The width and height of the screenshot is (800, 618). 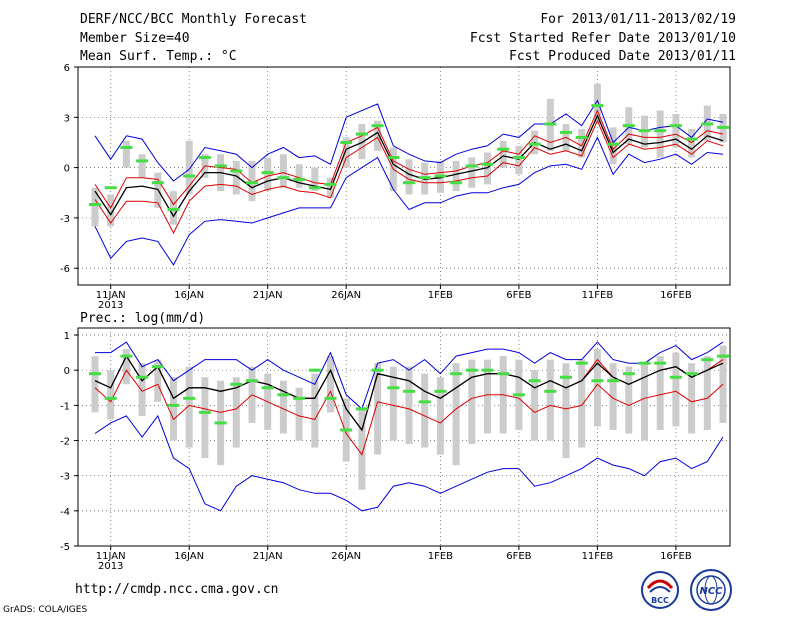 What do you see at coordinates (518, 556) in the screenshot?
I see `prec-xtick-label: 6FEB` at bounding box center [518, 556].